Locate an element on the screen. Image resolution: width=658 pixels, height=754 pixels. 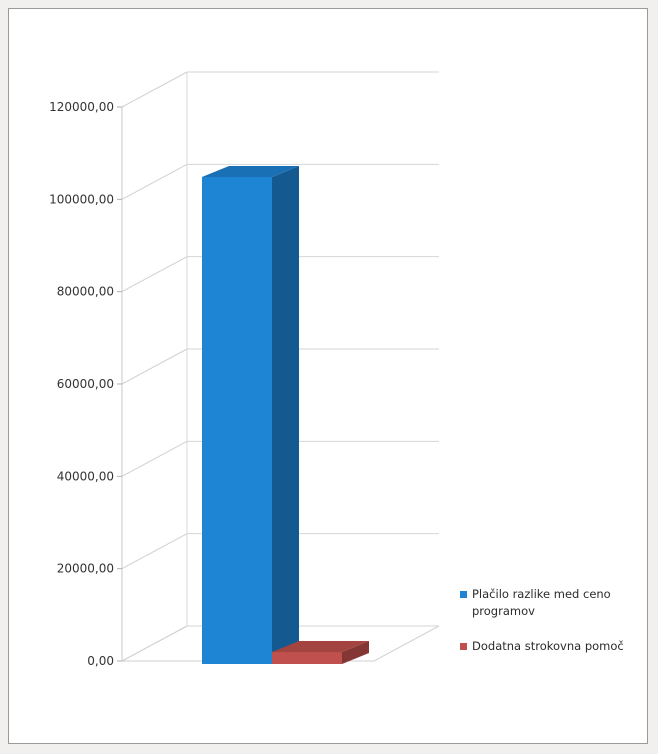
y-tick-label: 80000,00 is located at coordinates (85, 292).